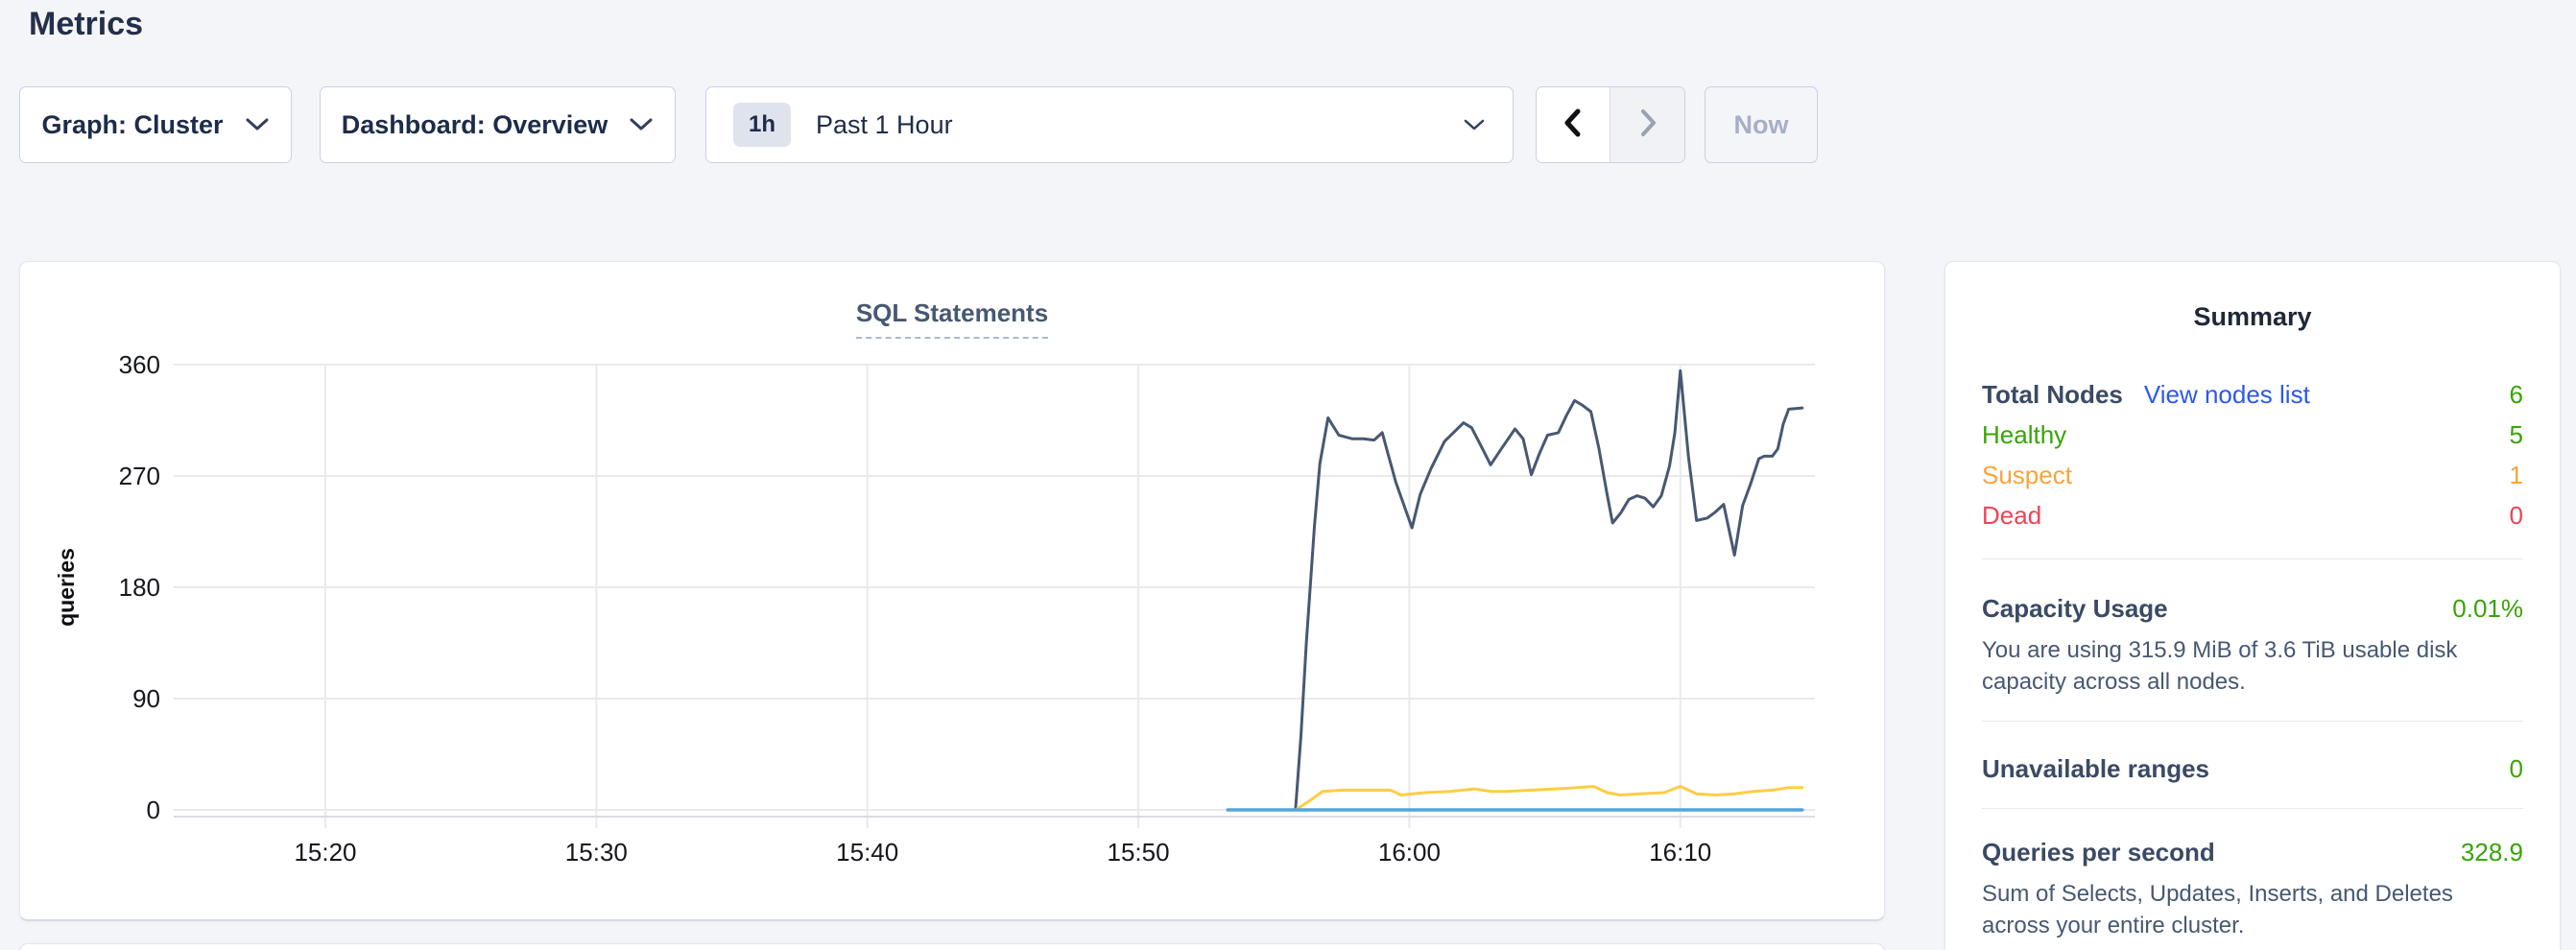 The height and width of the screenshot is (950, 2576). I want to click on time-range-picker: 1h Past 1 Hour, so click(1109, 124).